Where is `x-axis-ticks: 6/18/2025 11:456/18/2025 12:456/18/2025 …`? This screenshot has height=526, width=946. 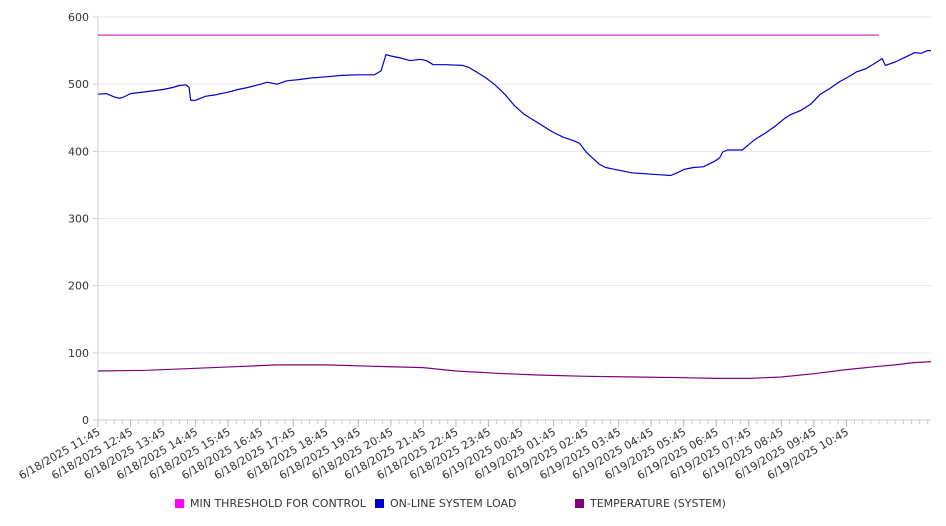 x-axis-ticks: 6/18/2025 11:456/18/2025 12:456/18/2025 … is located at coordinates (434, 451).